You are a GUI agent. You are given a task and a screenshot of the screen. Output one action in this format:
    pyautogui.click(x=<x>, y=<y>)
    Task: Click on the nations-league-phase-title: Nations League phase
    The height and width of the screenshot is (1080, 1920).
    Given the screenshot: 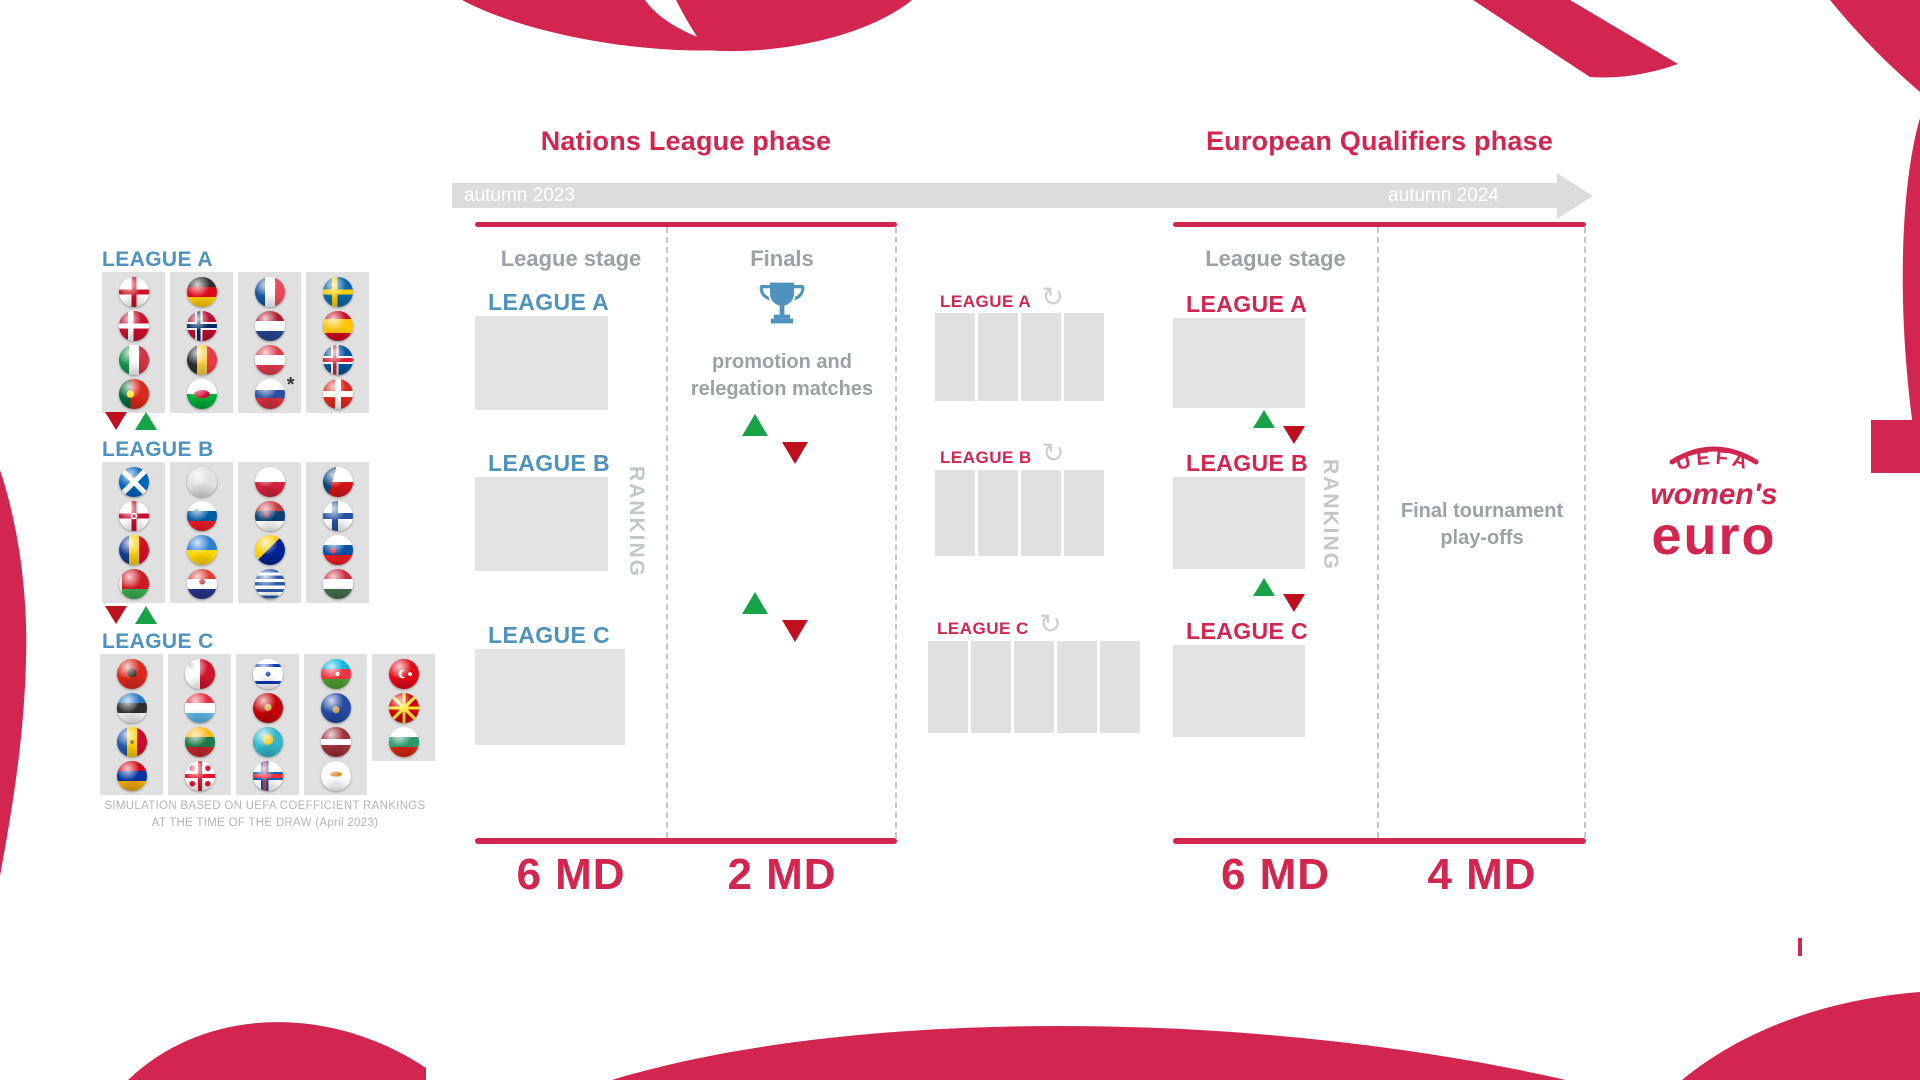 What is the action you would take?
    pyautogui.click(x=686, y=141)
    